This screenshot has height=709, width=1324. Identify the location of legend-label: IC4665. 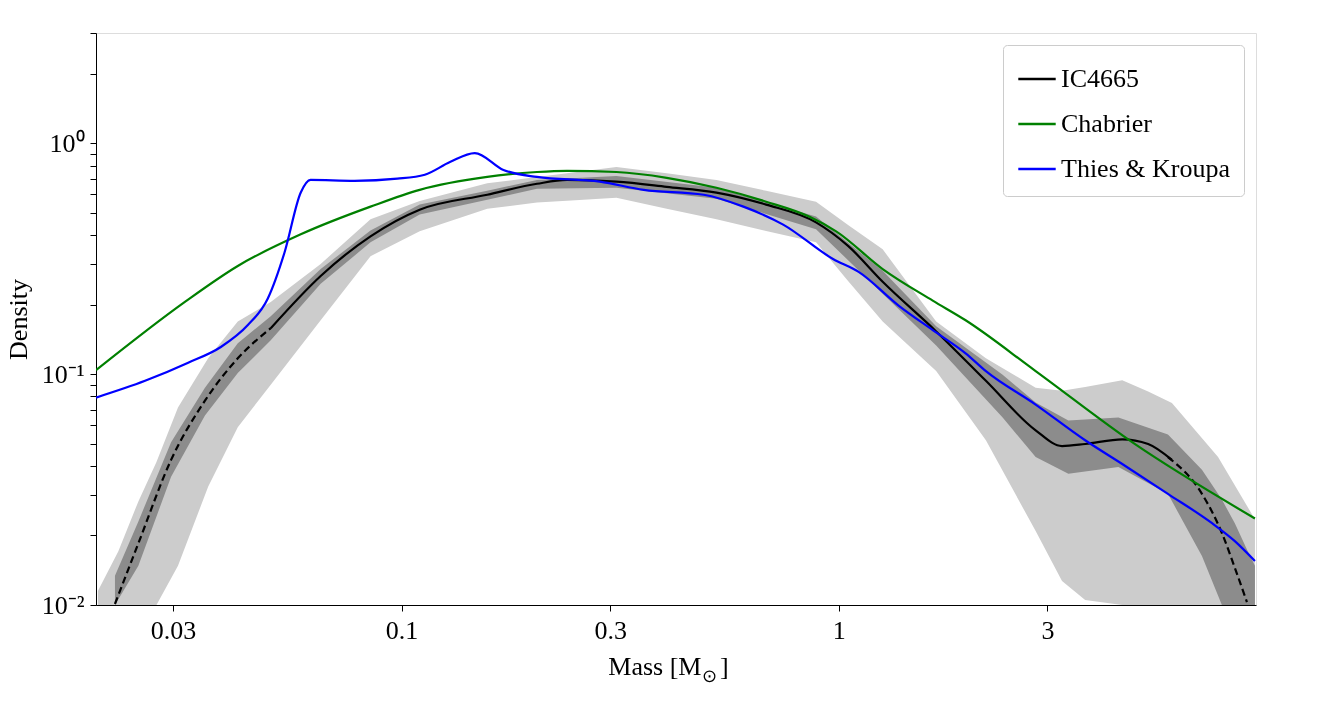
(1100, 78).